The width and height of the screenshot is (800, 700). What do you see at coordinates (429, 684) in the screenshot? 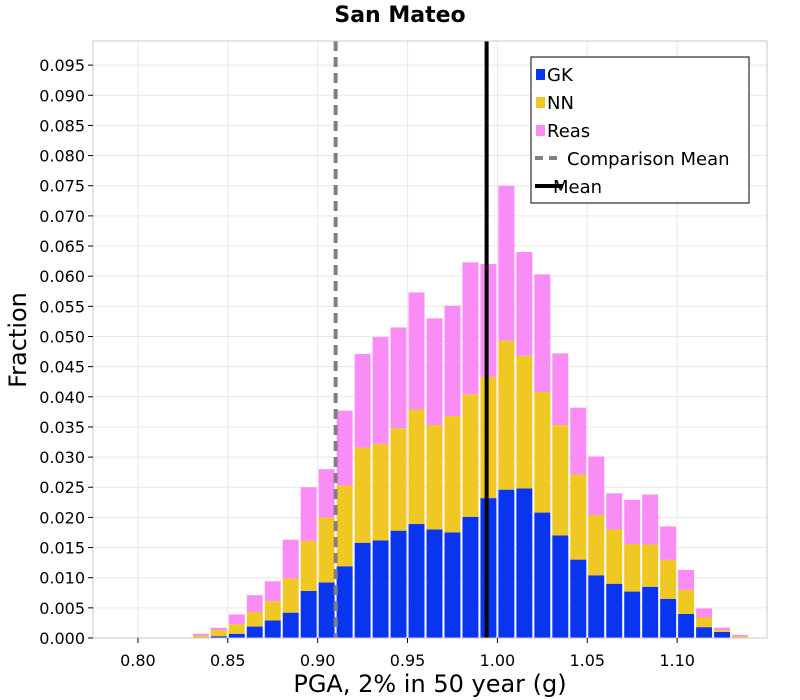
I see `x-axis-title: PGA, 2% in 50 year (g)` at bounding box center [429, 684].